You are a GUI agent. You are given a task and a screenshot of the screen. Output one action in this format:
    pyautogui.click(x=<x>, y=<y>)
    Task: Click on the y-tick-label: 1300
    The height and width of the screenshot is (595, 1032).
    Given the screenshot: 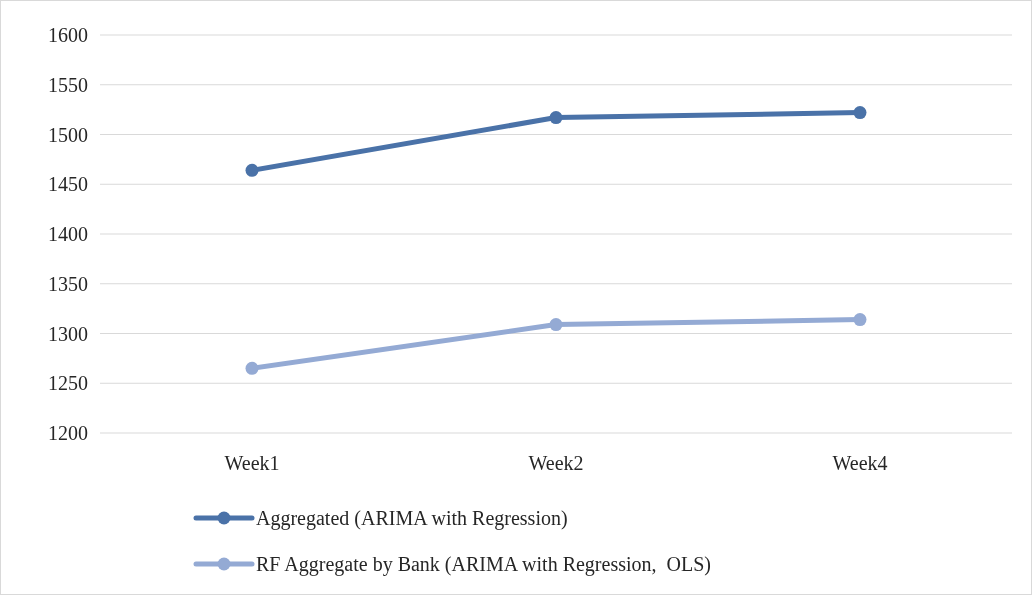 What is the action you would take?
    pyautogui.click(x=68, y=333)
    